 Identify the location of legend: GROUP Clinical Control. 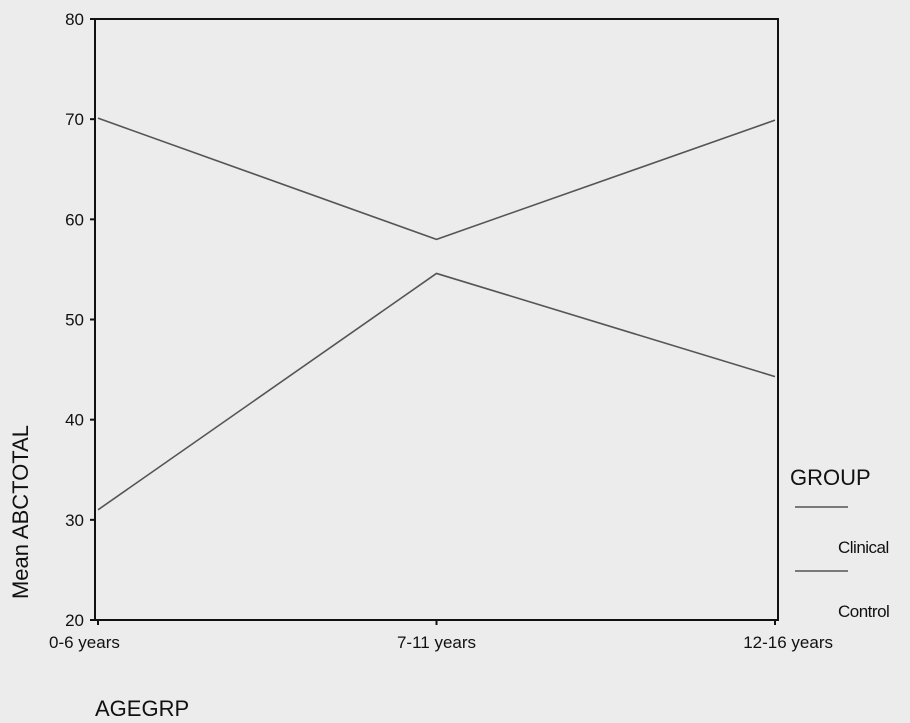
(840, 543).